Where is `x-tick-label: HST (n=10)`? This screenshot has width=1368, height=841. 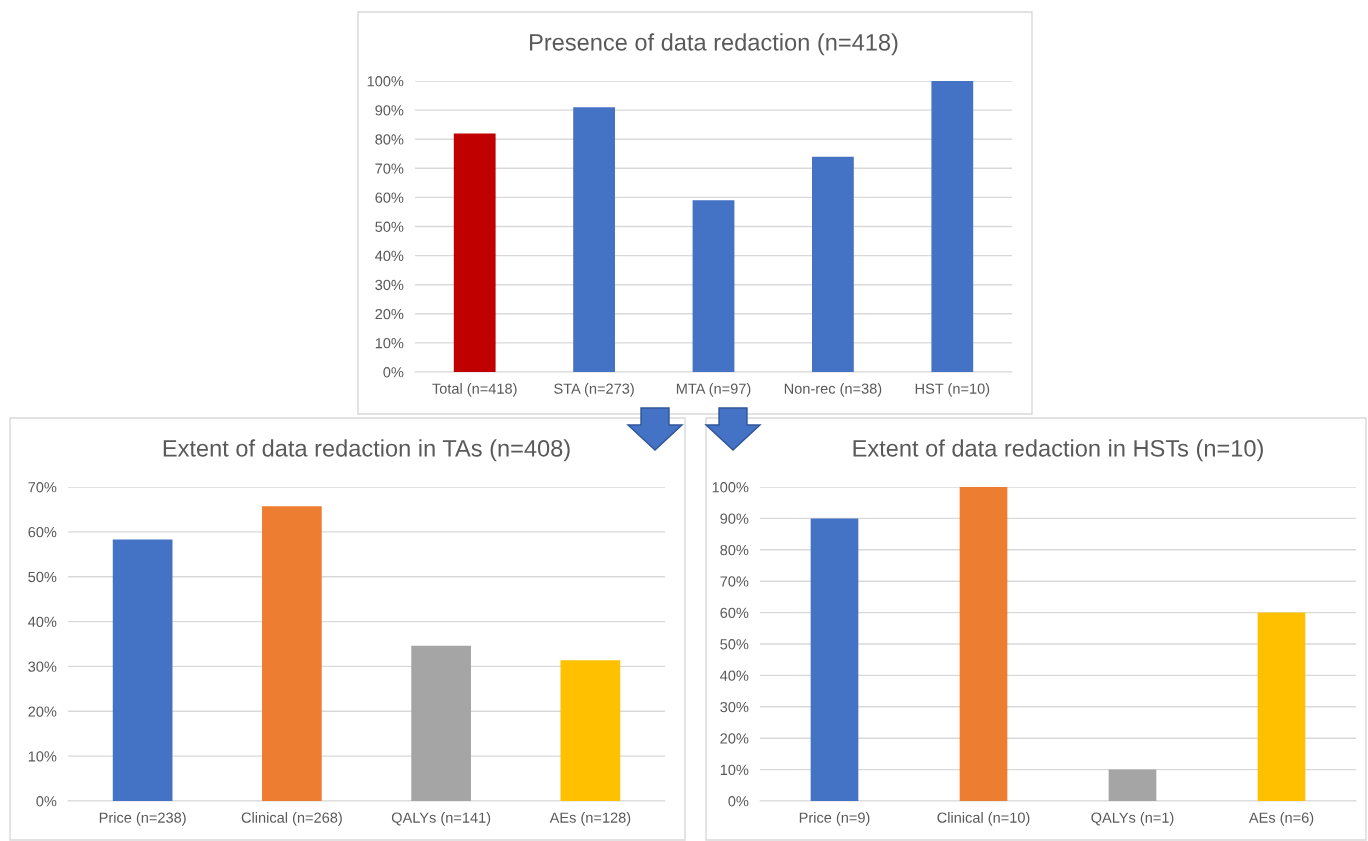 x-tick-label: HST (n=10) is located at coordinates (952, 390).